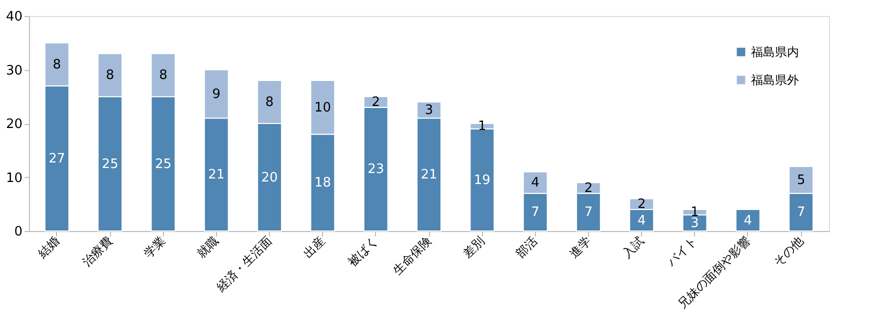 Image resolution: width=871 pixels, height=332 pixels. Describe the element at coordinates (14, 124) in the screenshot. I see `y-tick-label: 20` at that location.